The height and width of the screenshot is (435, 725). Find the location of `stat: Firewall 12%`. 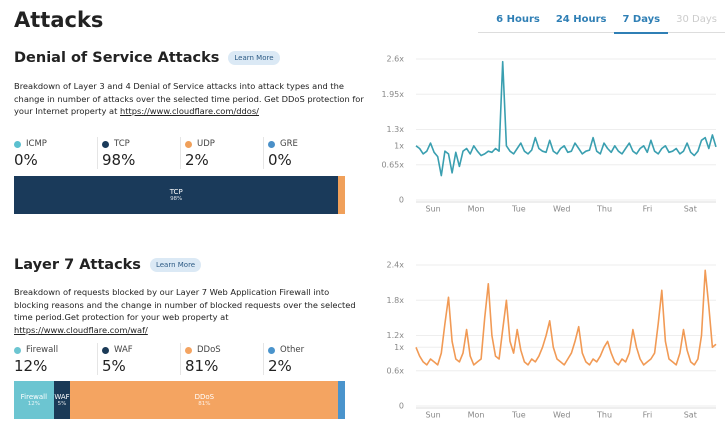

stat: Firewall 12% is located at coordinates (55, 359).